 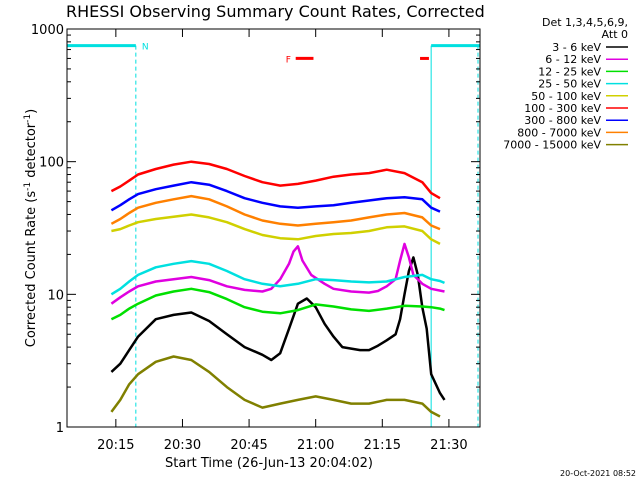 What do you see at coordinates (615, 34) in the screenshot?
I see `legend-attenuator: Att 0` at bounding box center [615, 34].